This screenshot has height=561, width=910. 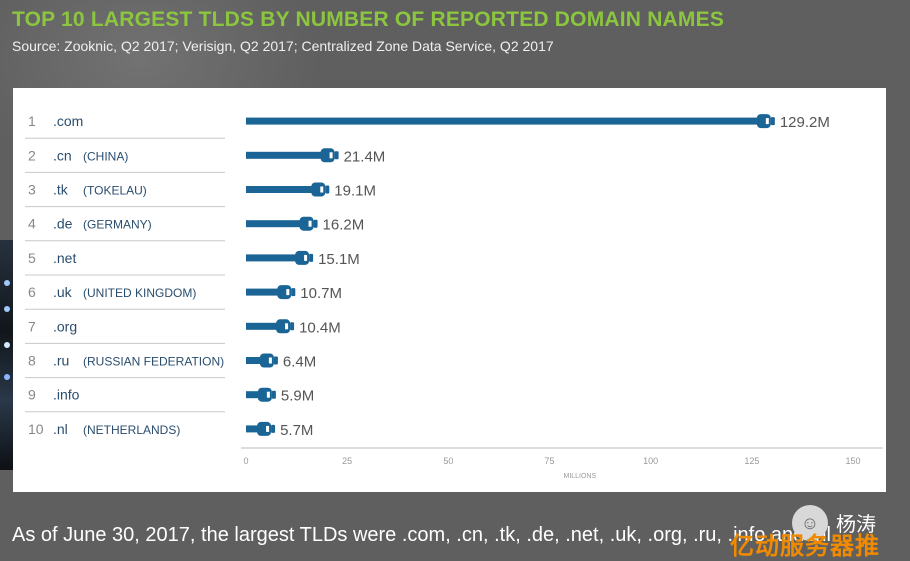 I want to click on value-label: 10.4M, so click(x=320, y=327).